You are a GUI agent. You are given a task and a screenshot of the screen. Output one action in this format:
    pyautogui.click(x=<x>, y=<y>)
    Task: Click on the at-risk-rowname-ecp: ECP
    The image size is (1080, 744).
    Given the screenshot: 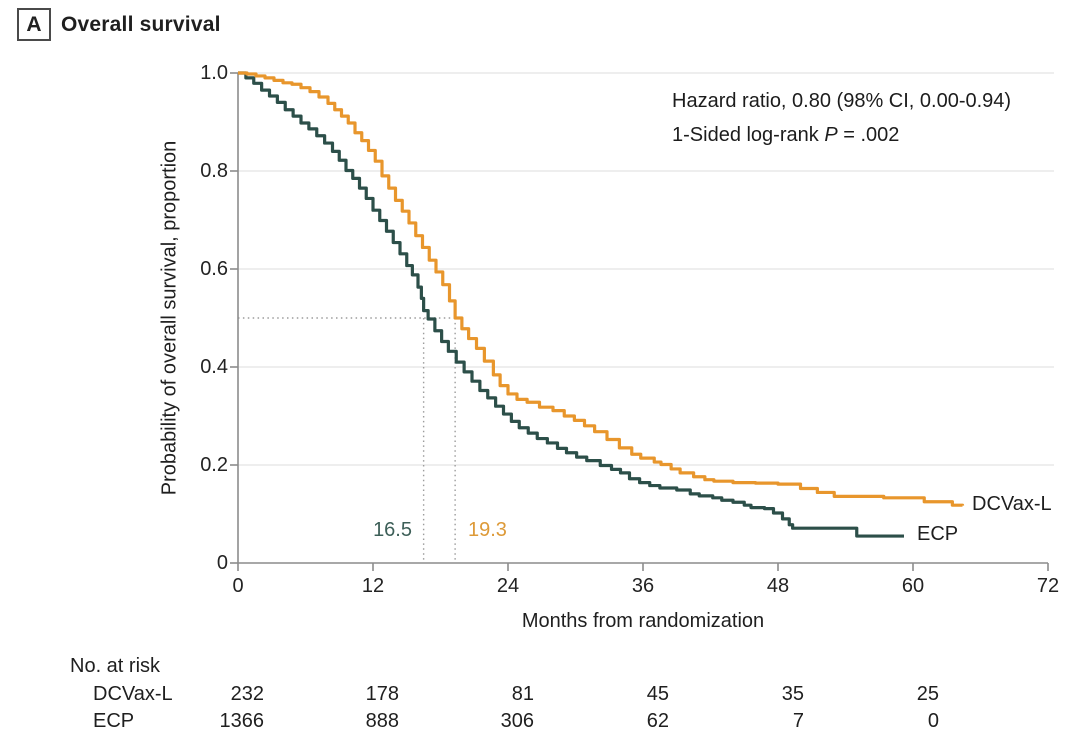 What is the action you would take?
    pyautogui.click(x=114, y=721)
    